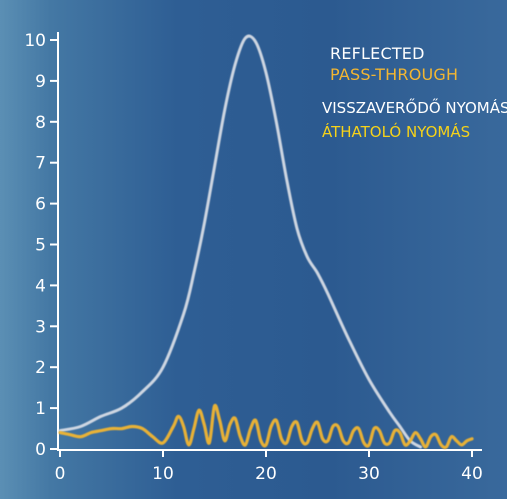 This screenshot has height=499, width=507. Describe the element at coordinates (40, 450) in the screenshot. I see `y-tick-label: 0` at that location.